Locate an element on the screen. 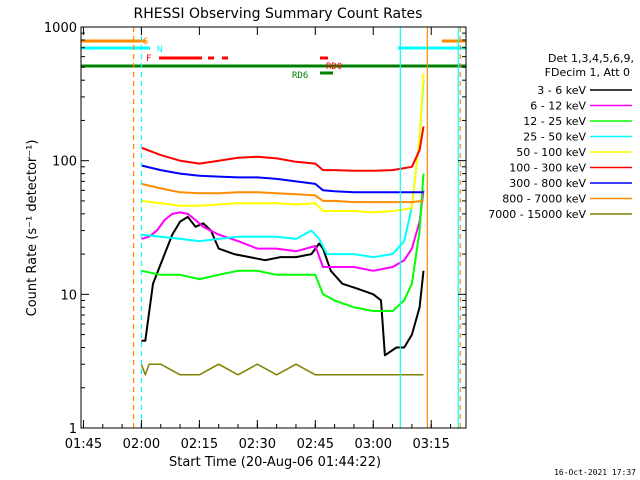  timestamp: 16-Oct-2021 17:37 is located at coordinates (595, 472).